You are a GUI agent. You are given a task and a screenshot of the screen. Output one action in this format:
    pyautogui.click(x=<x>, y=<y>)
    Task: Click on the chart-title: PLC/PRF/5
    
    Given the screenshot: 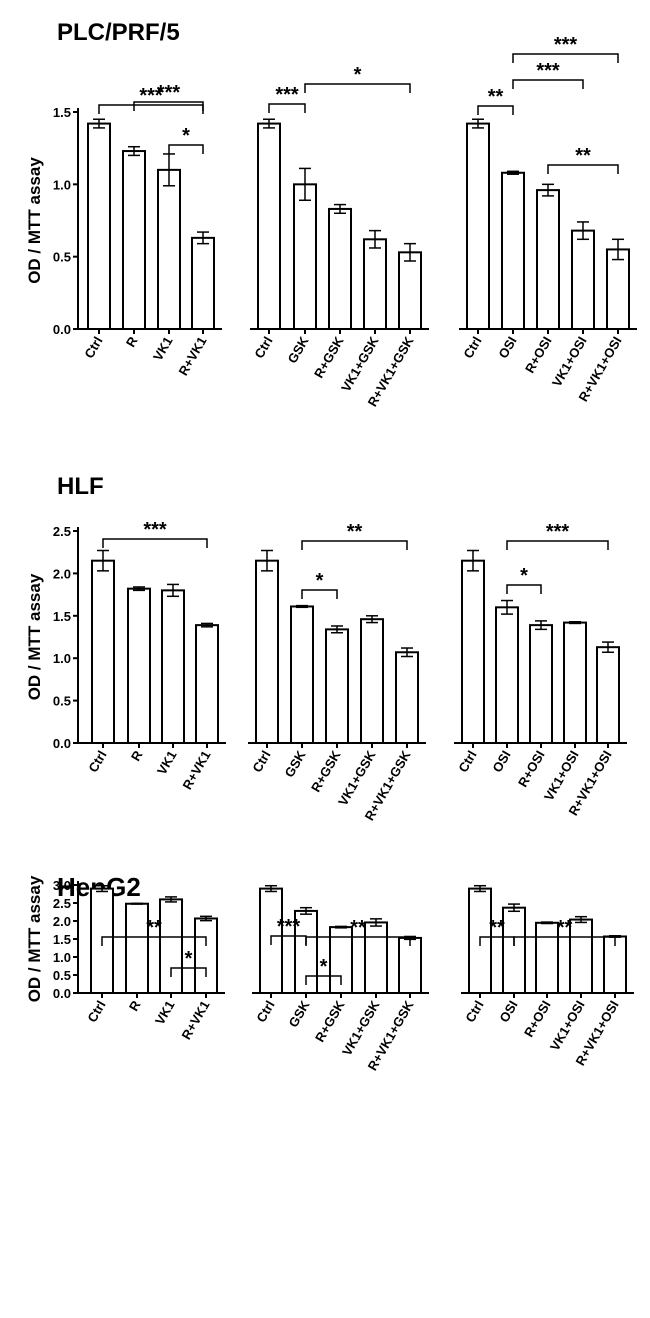 What is the action you would take?
    pyautogui.click(x=118, y=32)
    